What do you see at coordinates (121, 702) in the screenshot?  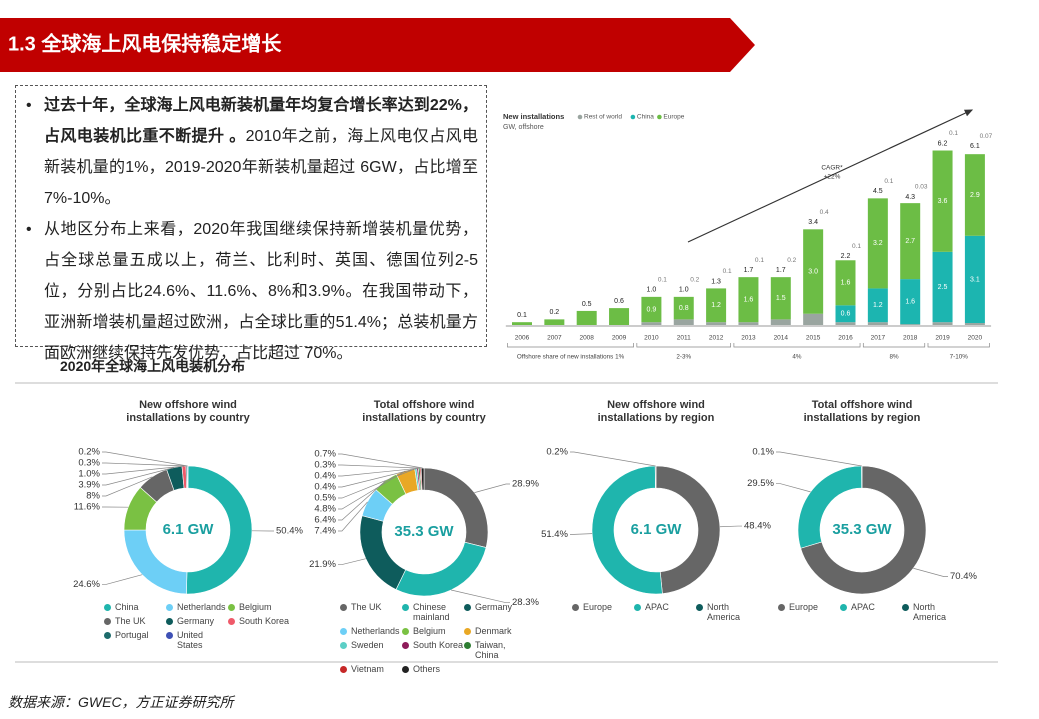 I see `source: 数据来源：GWEC，方正证券研究所` at bounding box center [121, 702].